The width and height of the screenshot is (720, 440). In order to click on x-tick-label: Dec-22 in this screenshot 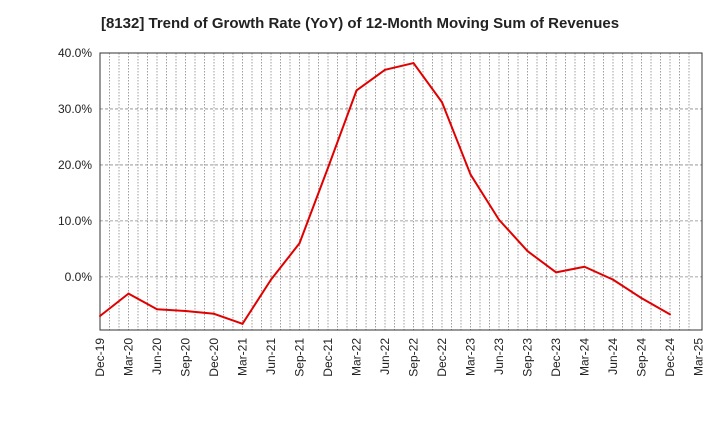, I will do `click(442, 357)`.